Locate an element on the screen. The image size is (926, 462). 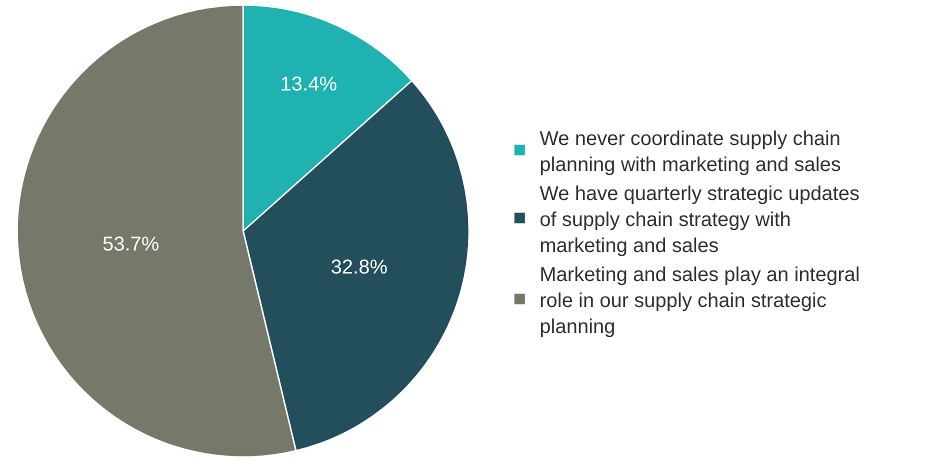
data-label: 13.4% is located at coordinates (309, 85).